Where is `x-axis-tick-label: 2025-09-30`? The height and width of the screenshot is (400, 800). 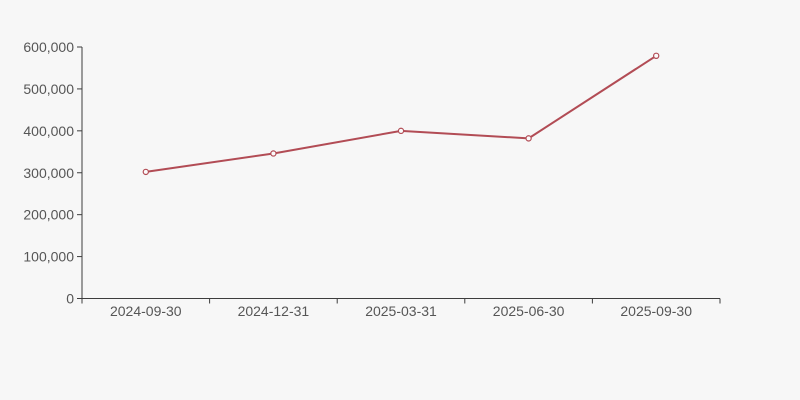 x-axis-tick-label: 2025-09-30 is located at coordinates (656, 311).